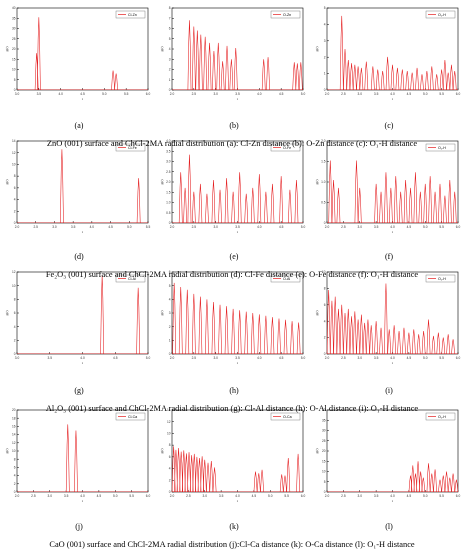 This screenshot has height=550, width=464. What do you see at coordinates (287, 417) in the screenshot?
I see `legend-label: O-Ca` at bounding box center [287, 417].